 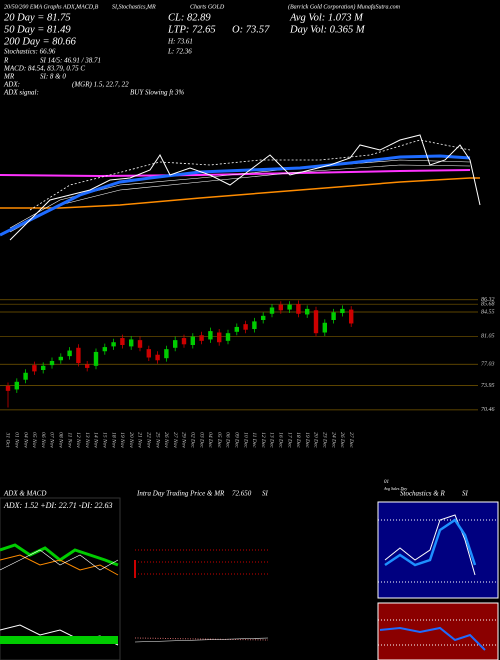 What do you see at coordinates (325, 440) in the screenshot?
I see `x-tick-label: 23 Dec` at bounding box center [325, 440].